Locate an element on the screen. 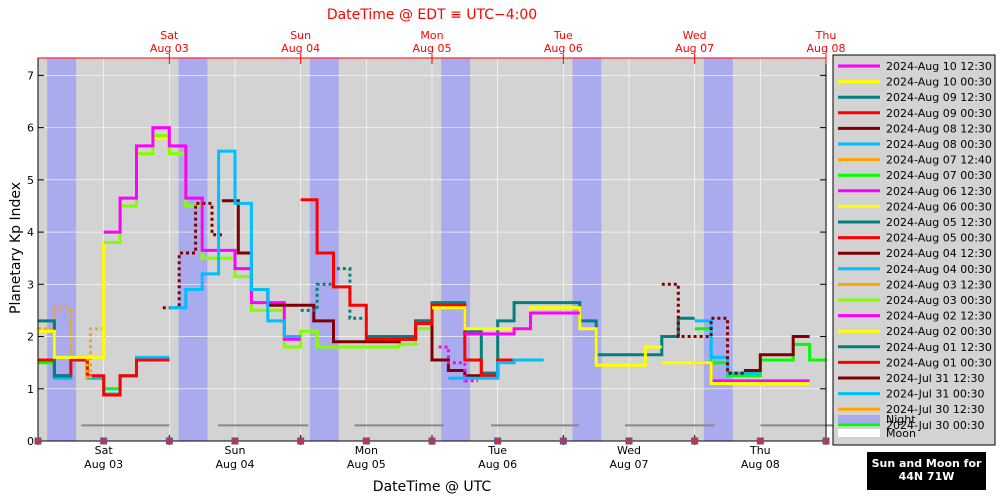 Image resolution: width=1001 pixels, height=500 pixels. legend-label: 2024-Aug 01 00:30 is located at coordinates (939, 362).